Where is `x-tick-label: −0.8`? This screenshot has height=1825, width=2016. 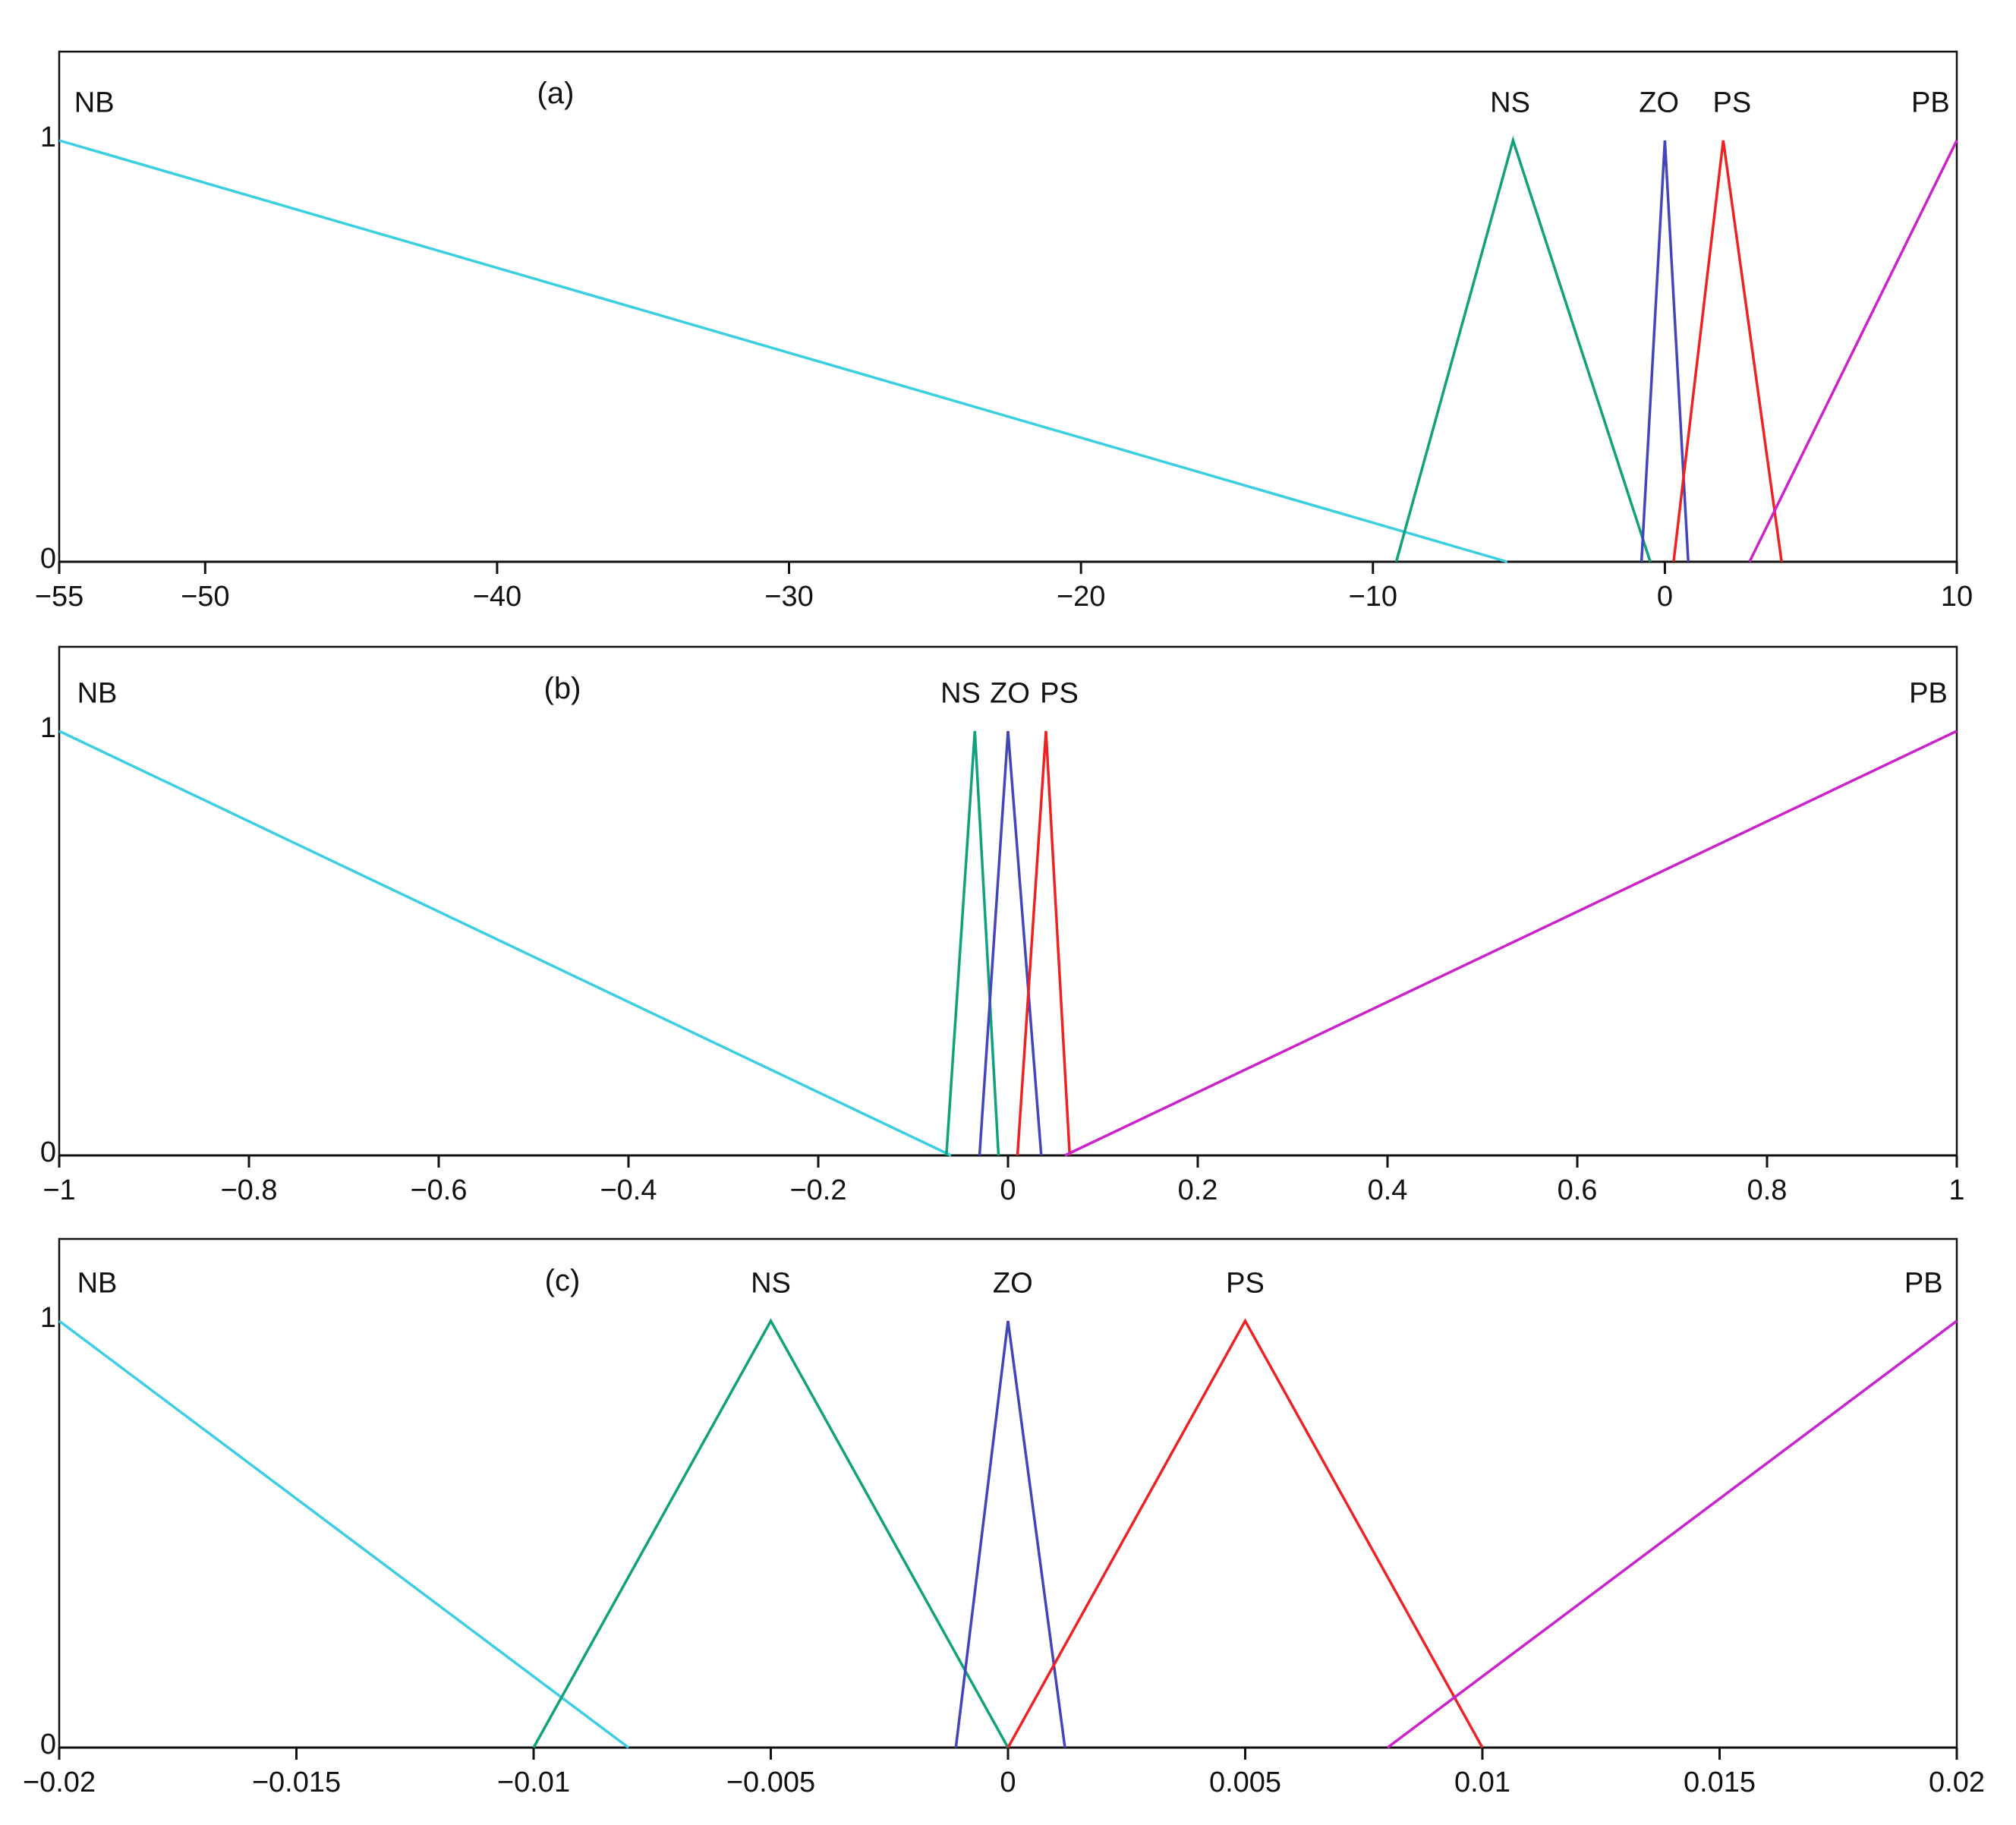 x-tick-label: −0.8 is located at coordinates (248, 1190).